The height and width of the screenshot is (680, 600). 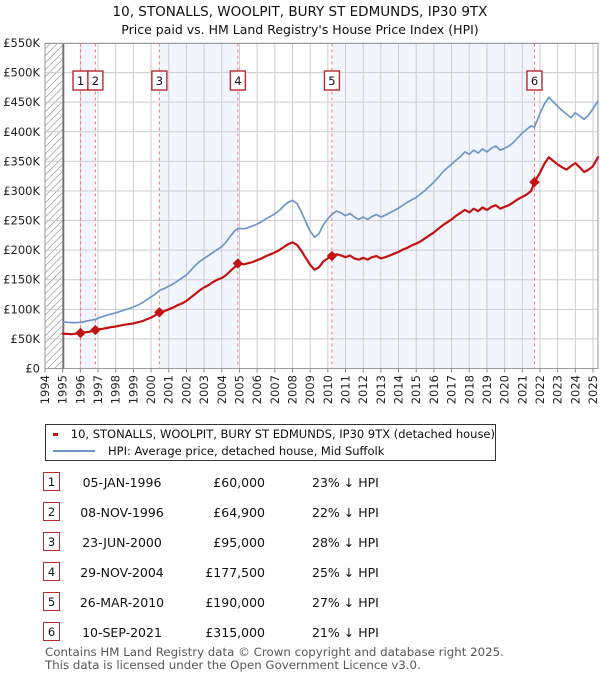 What do you see at coordinates (434, 389) in the screenshot?
I see `x-axis-tick-label: 2016` at bounding box center [434, 389].